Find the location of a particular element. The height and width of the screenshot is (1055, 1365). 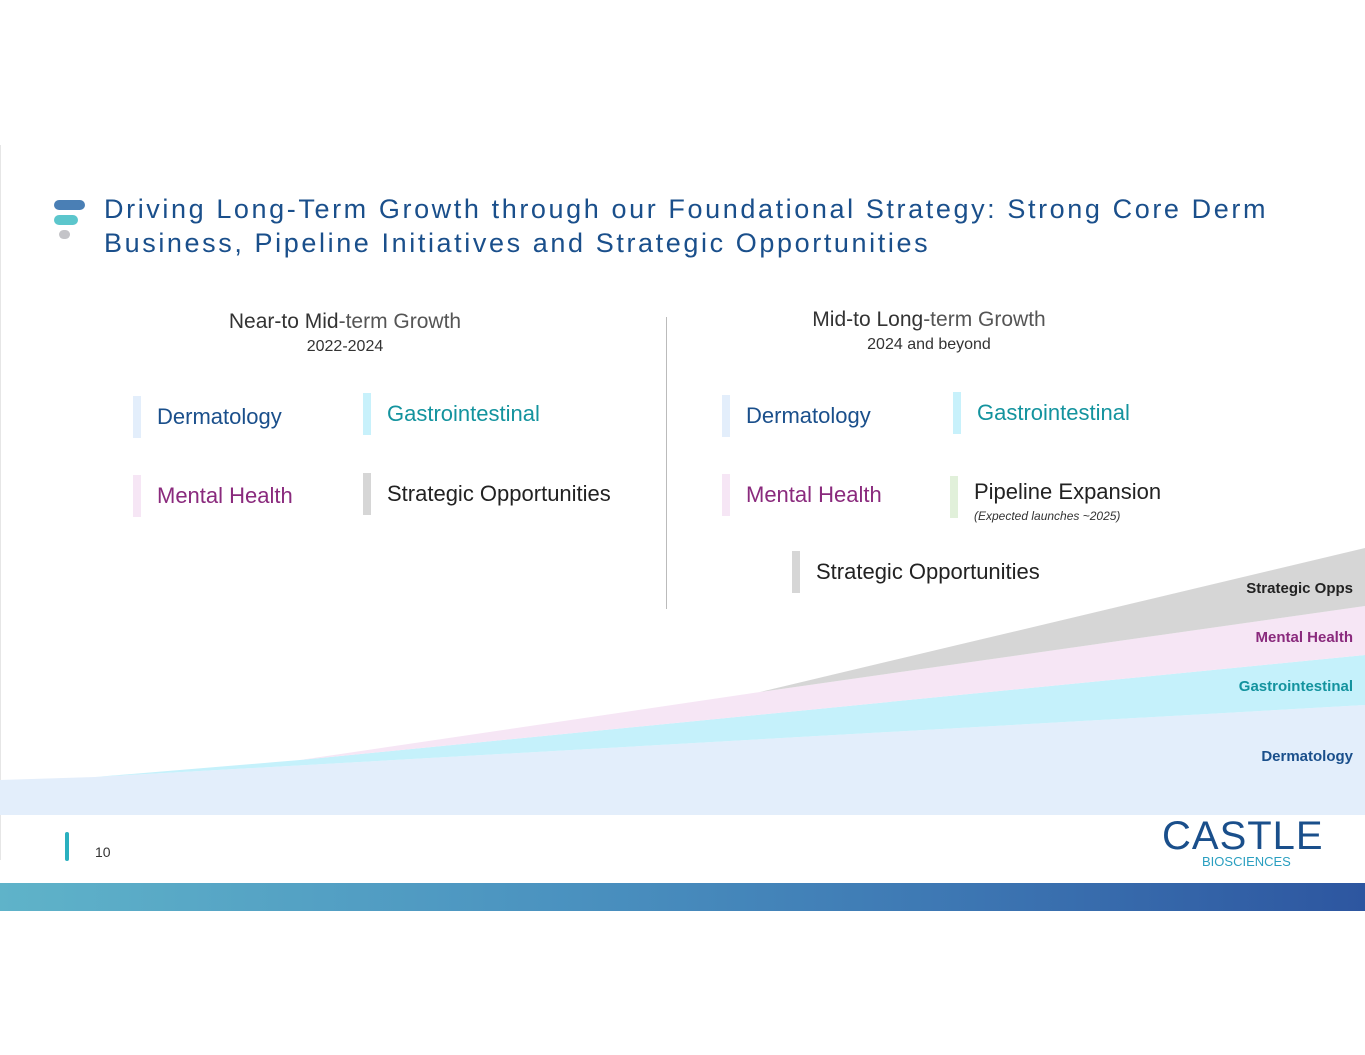

heading-bold: Mid-to Long is located at coordinates (868, 319).